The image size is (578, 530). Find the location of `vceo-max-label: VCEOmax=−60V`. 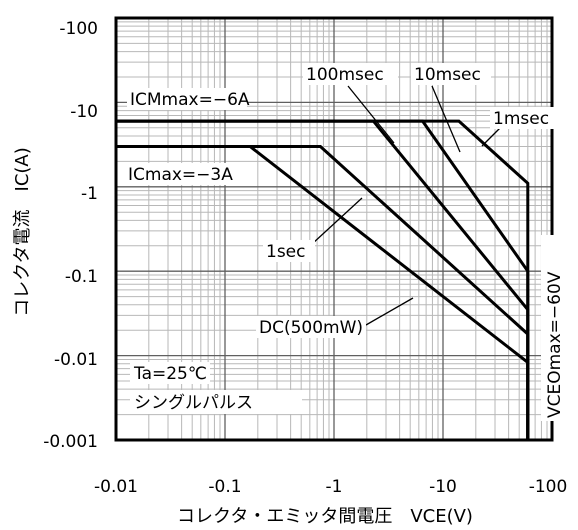

vceo-max-label: VCEOmax=−60V is located at coordinates (555, 344).